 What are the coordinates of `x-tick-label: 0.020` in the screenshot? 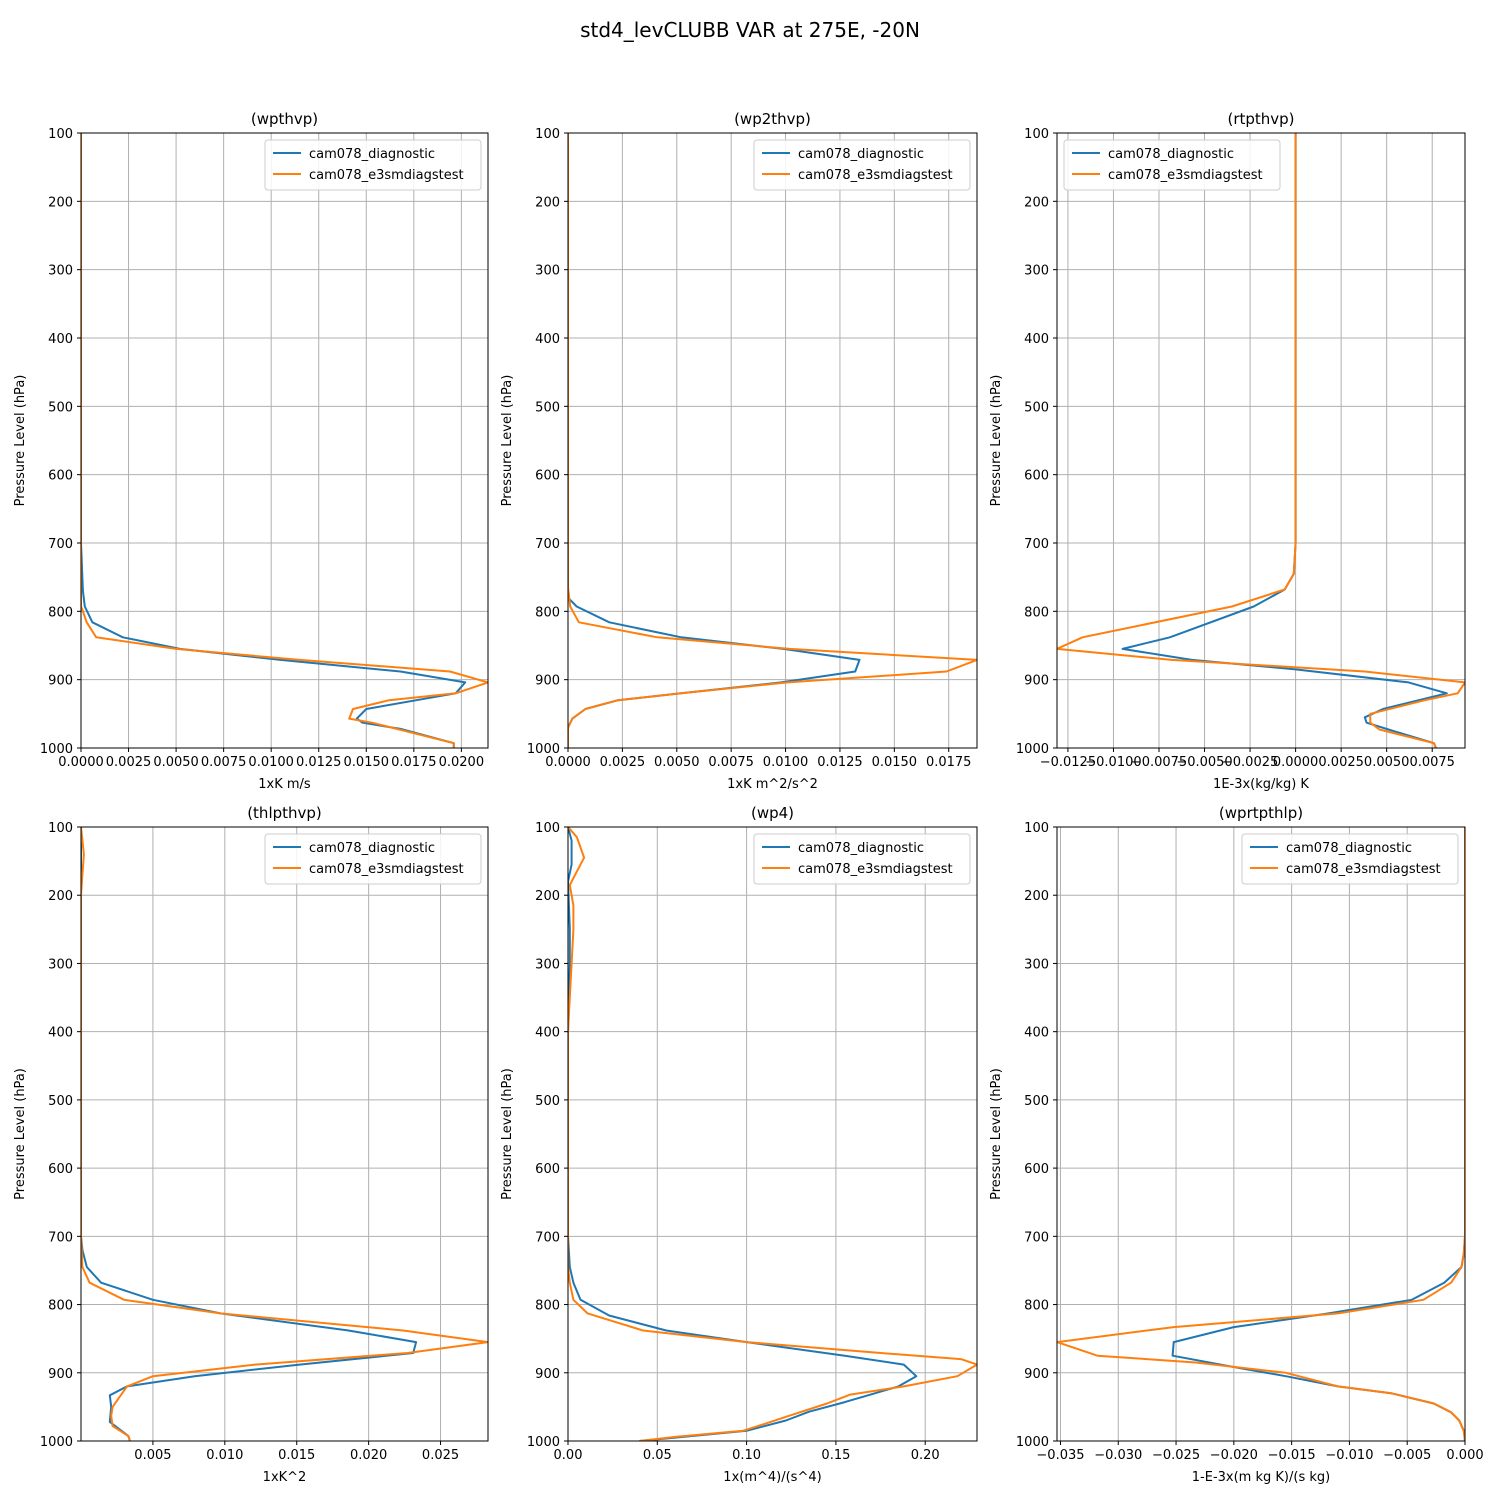 It's located at (368, 1455).